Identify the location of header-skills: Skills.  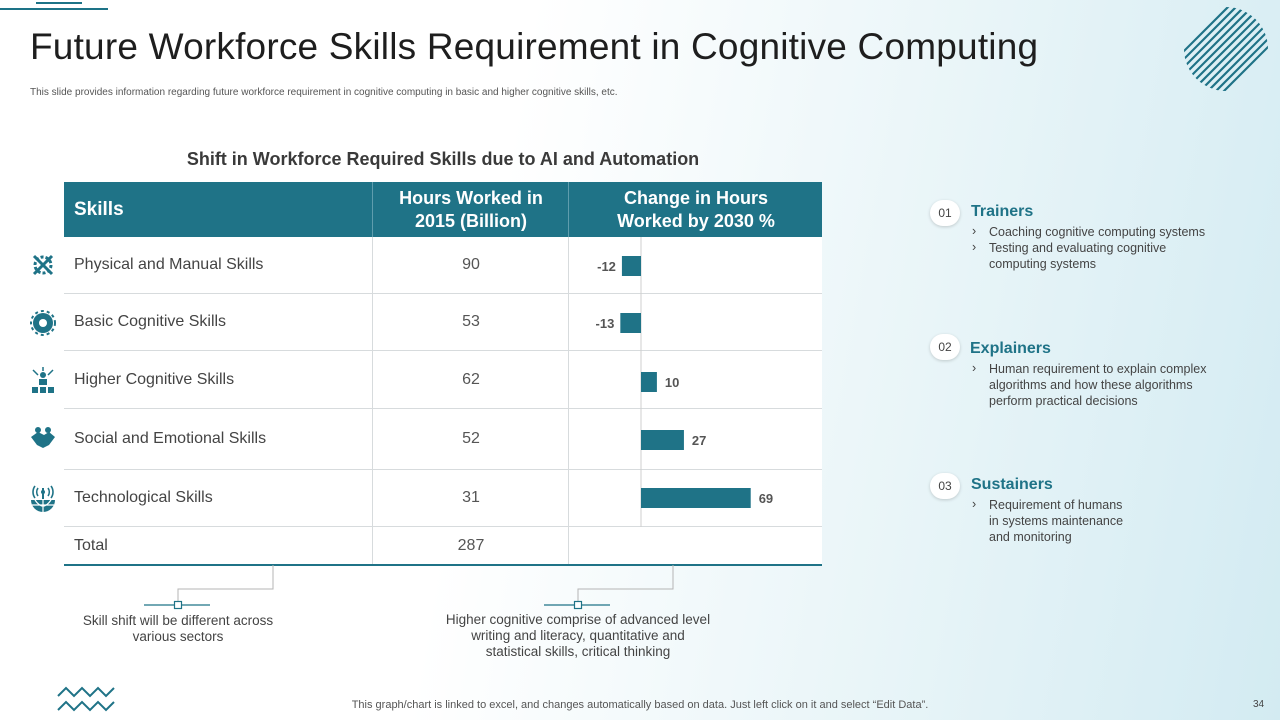
(99, 209).